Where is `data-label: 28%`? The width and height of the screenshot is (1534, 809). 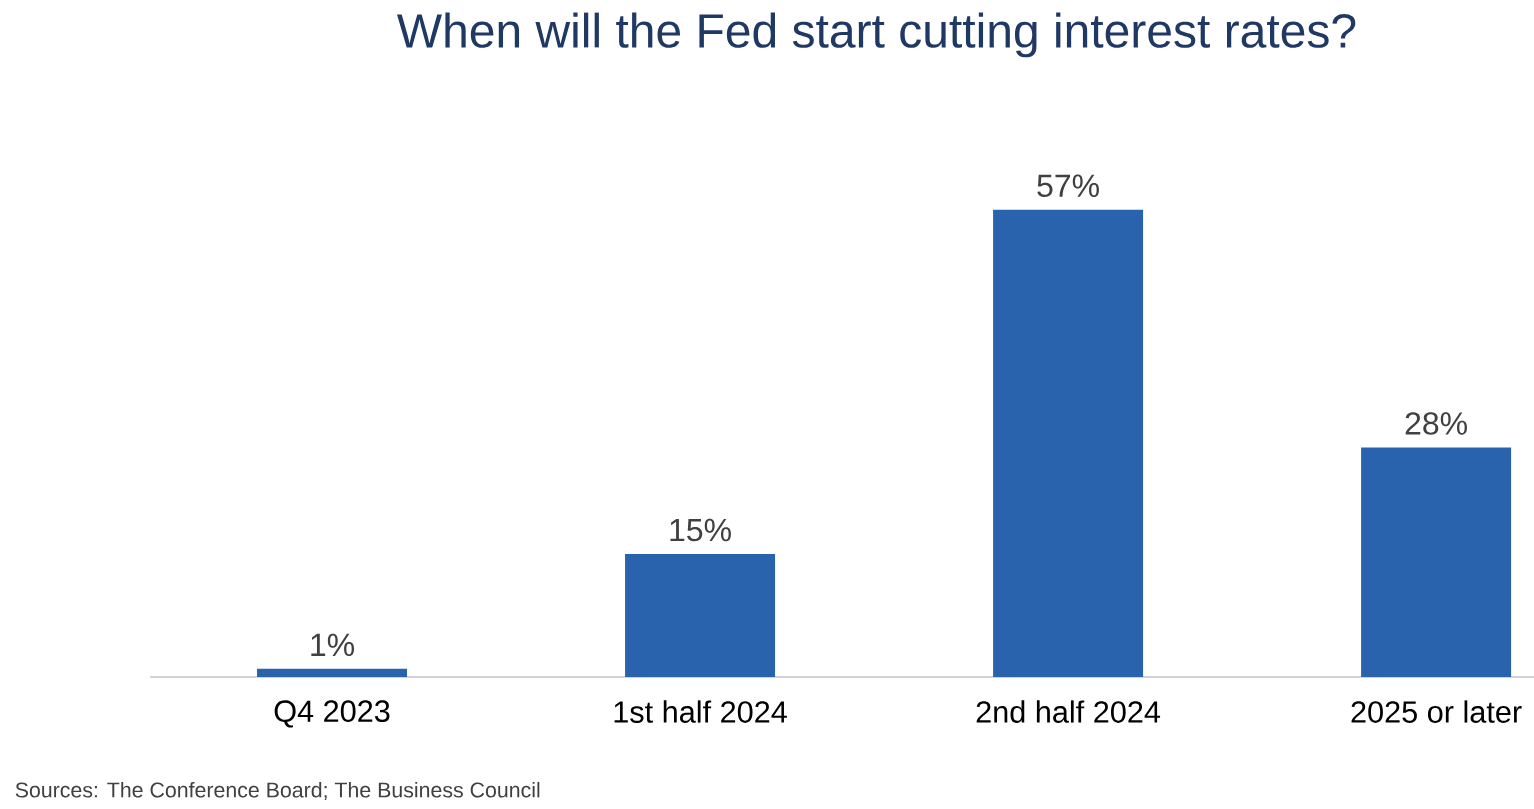 data-label: 28% is located at coordinates (1436, 423).